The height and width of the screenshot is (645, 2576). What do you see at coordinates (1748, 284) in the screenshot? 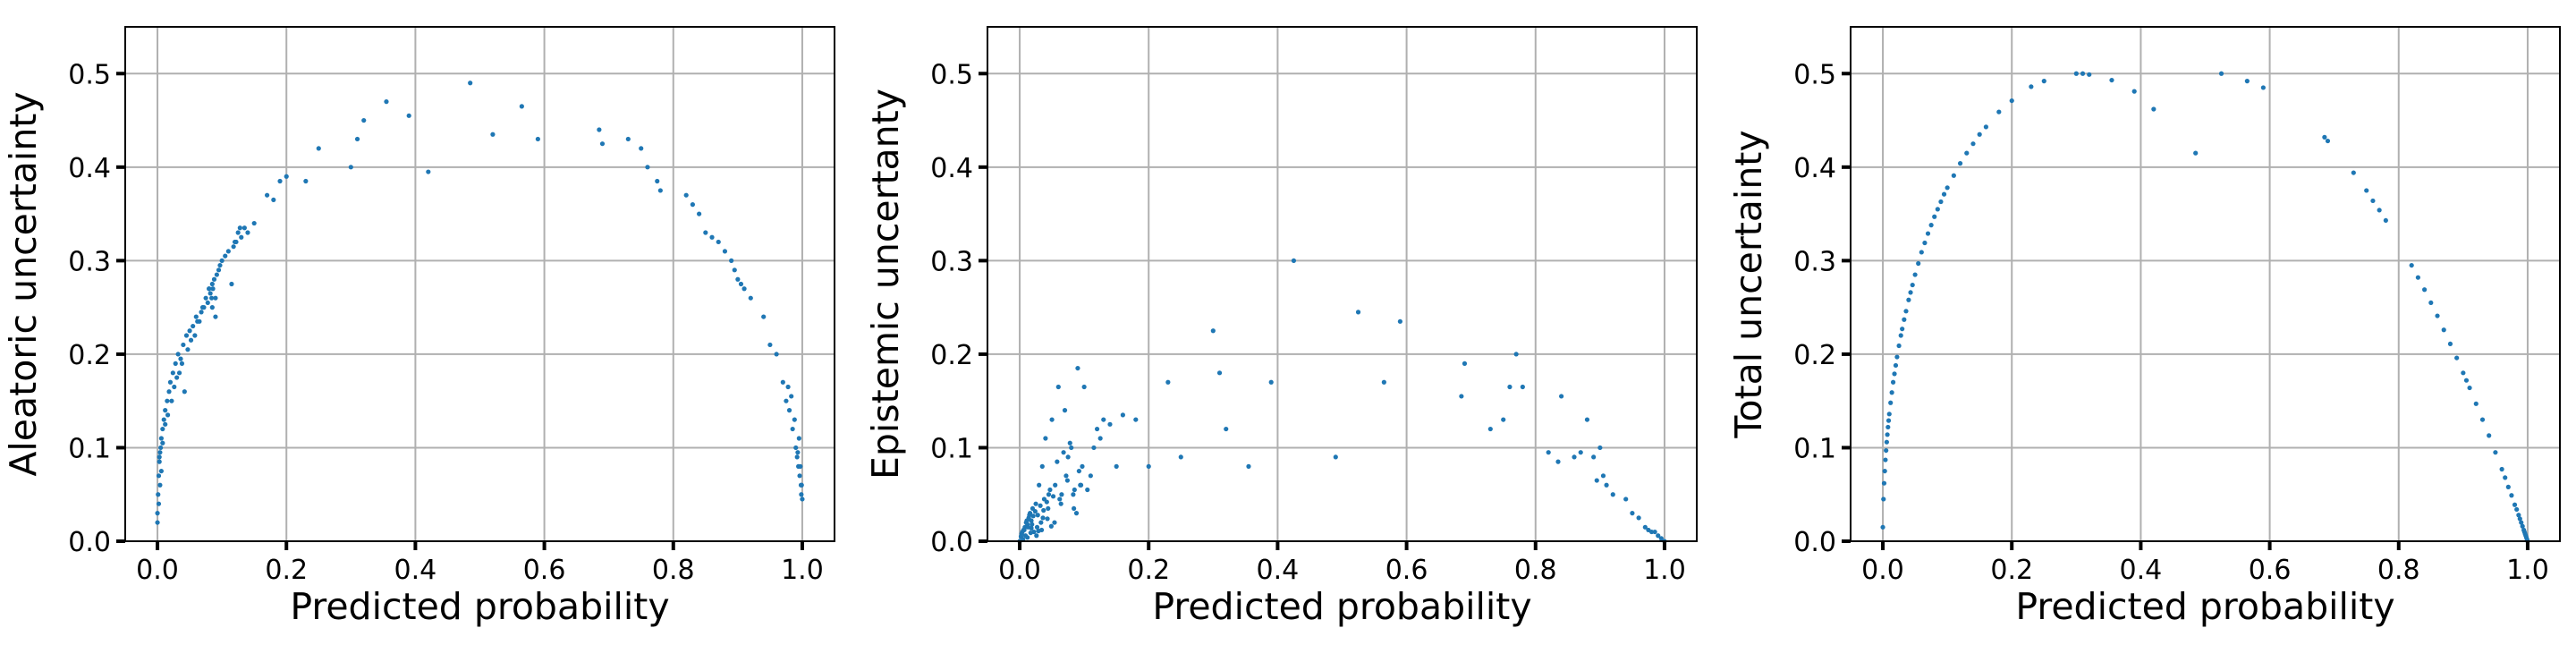
I see `y-axis-label: Total uncertainty` at bounding box center [1748, 284].